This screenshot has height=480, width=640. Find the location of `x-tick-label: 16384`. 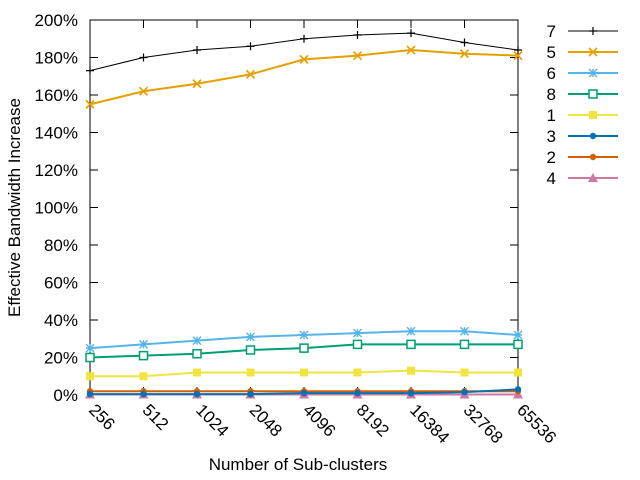

x-tick-label: 16384 is located at coordinates (429, 423).